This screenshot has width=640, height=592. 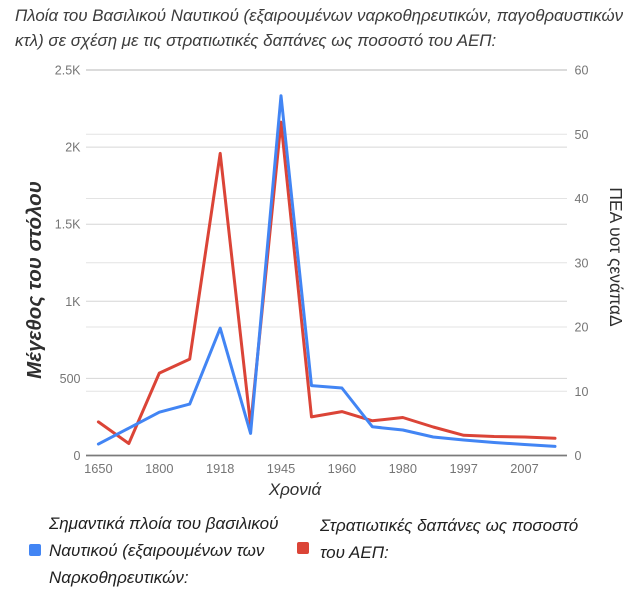 I want to click on svg-text: 1K, so click(x=73, y=302).